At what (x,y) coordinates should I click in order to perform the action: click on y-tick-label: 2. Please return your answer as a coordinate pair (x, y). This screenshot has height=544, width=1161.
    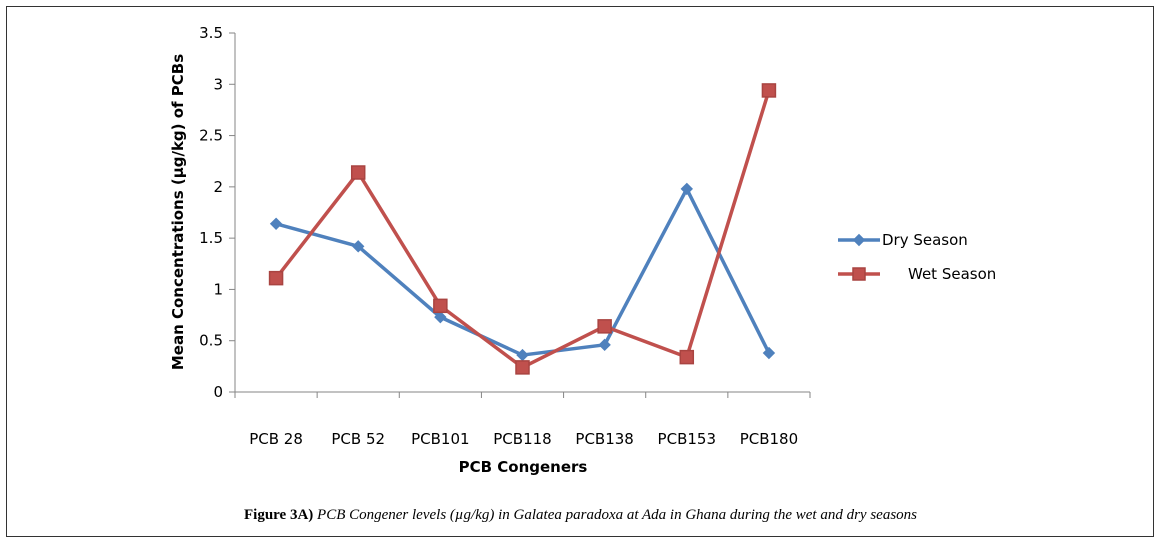
    Looking at the image, I should click on (218, 187).